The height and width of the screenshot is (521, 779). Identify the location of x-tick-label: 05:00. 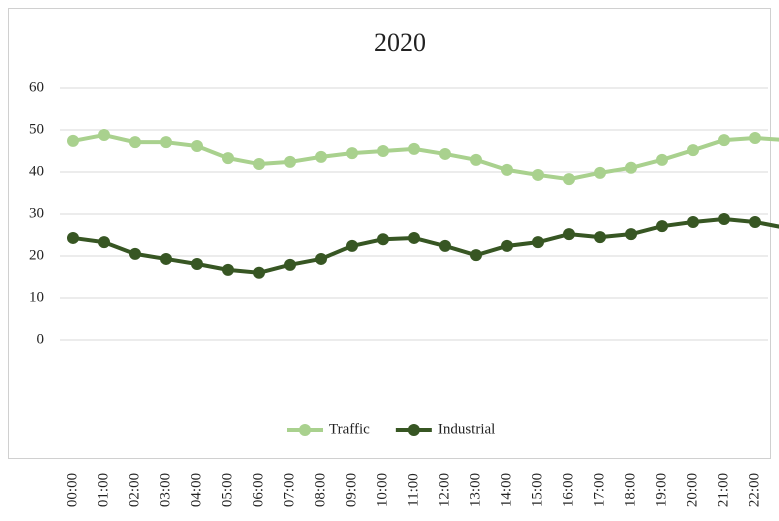
(227, 490).